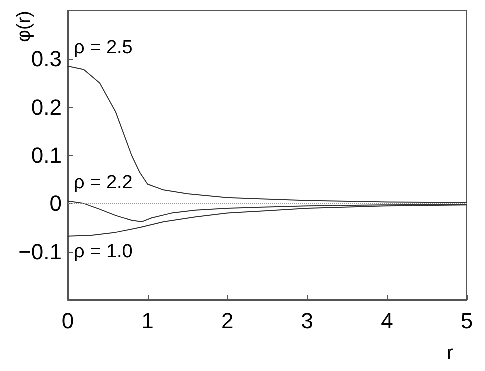 The image size is (485, 371). I want to click on x-tick-label: 2, so click(227, 321).